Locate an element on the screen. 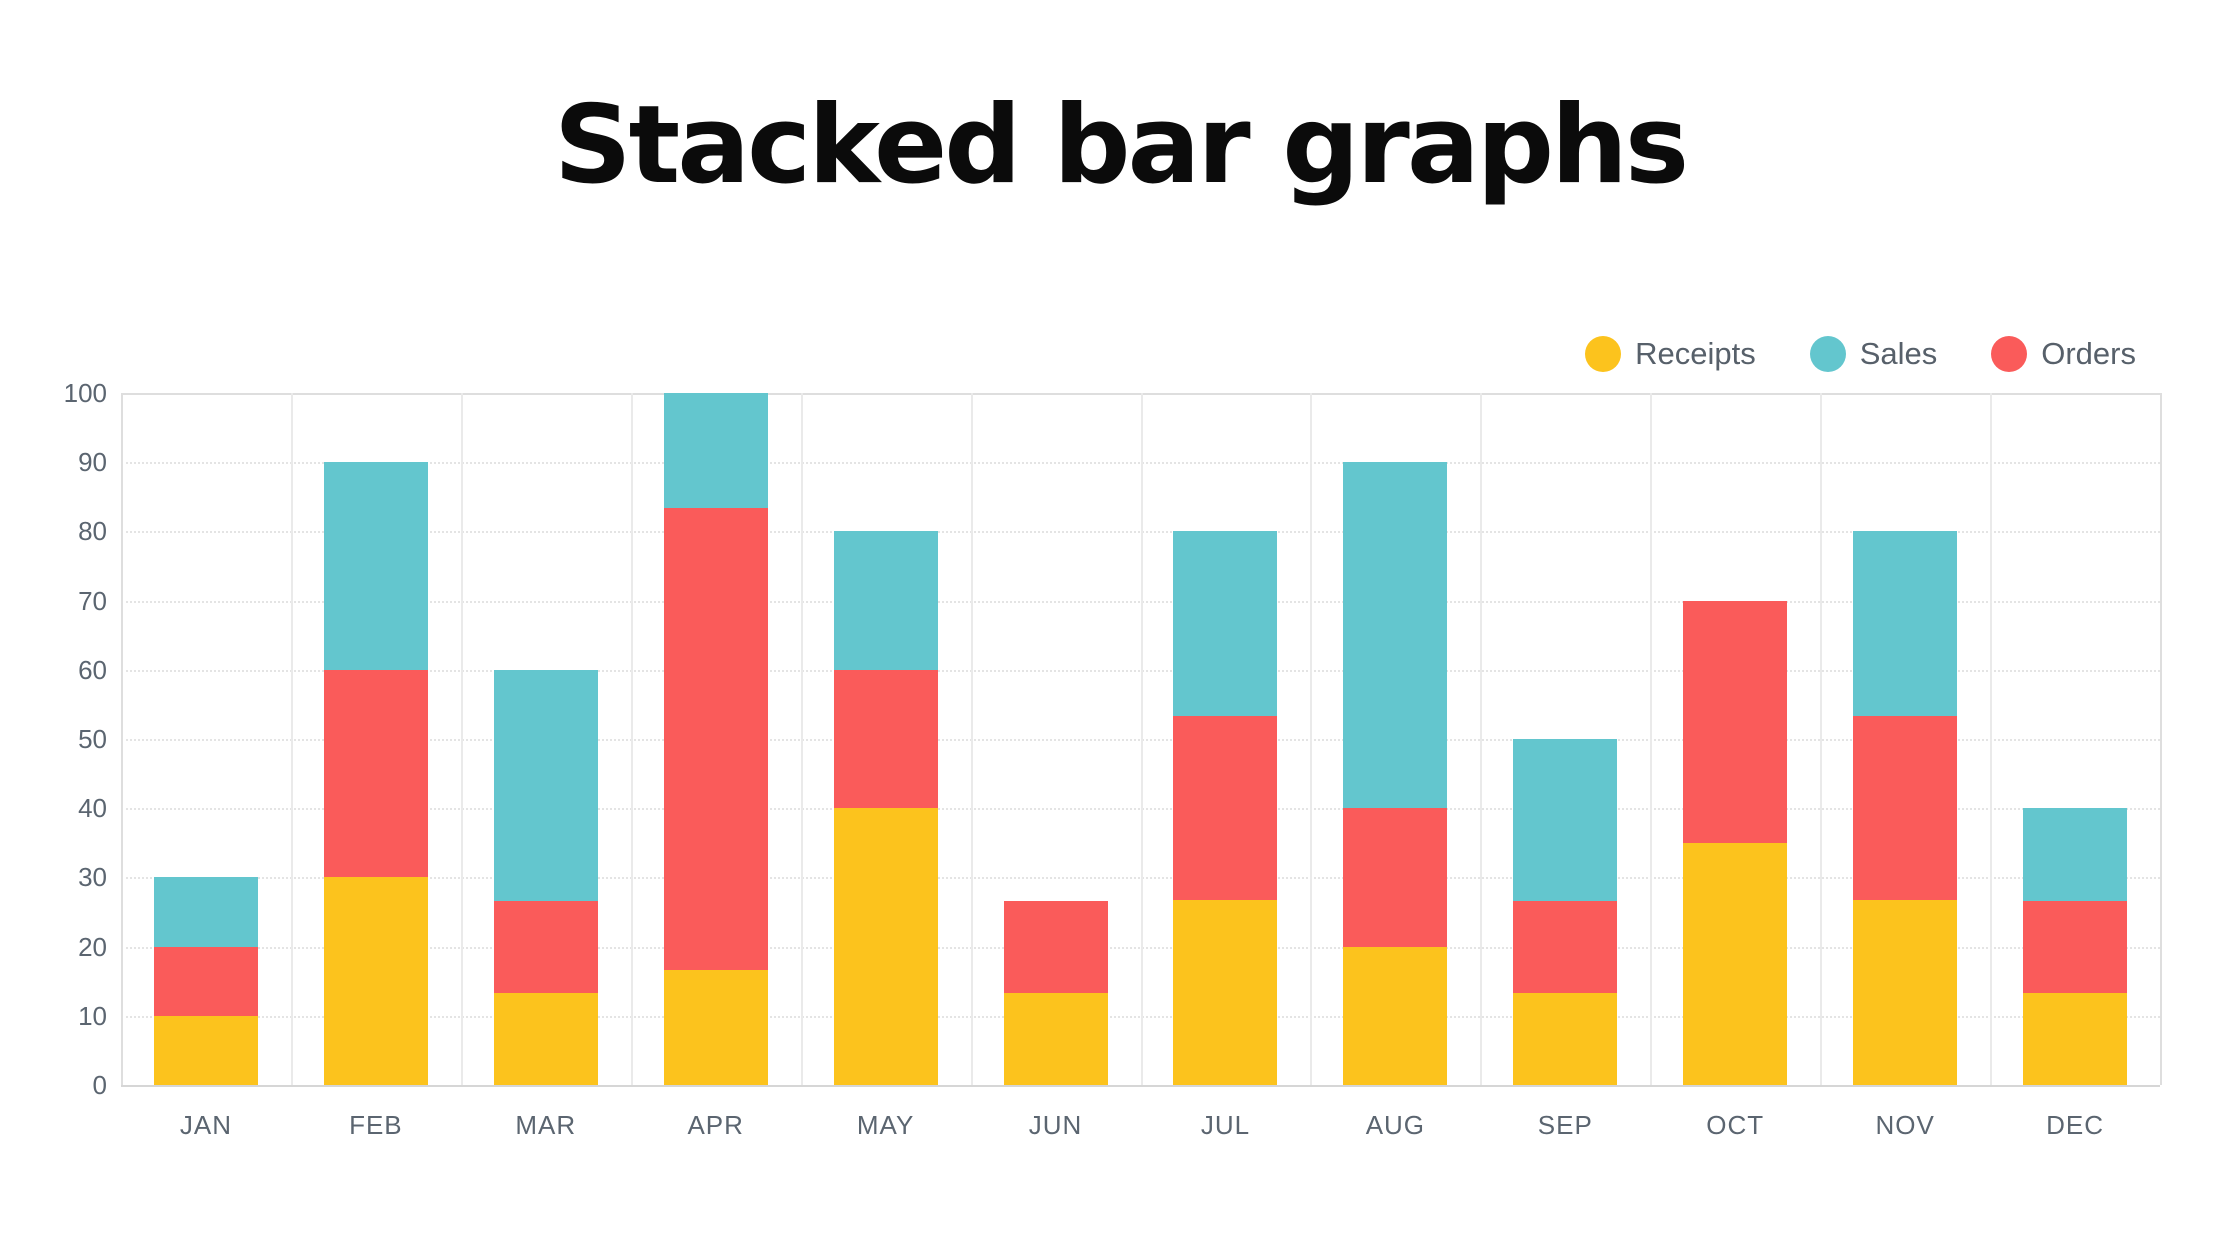 The width and height of the screenshot is (2240, 1260). bar-sep is located at coordinates (1565, 739).